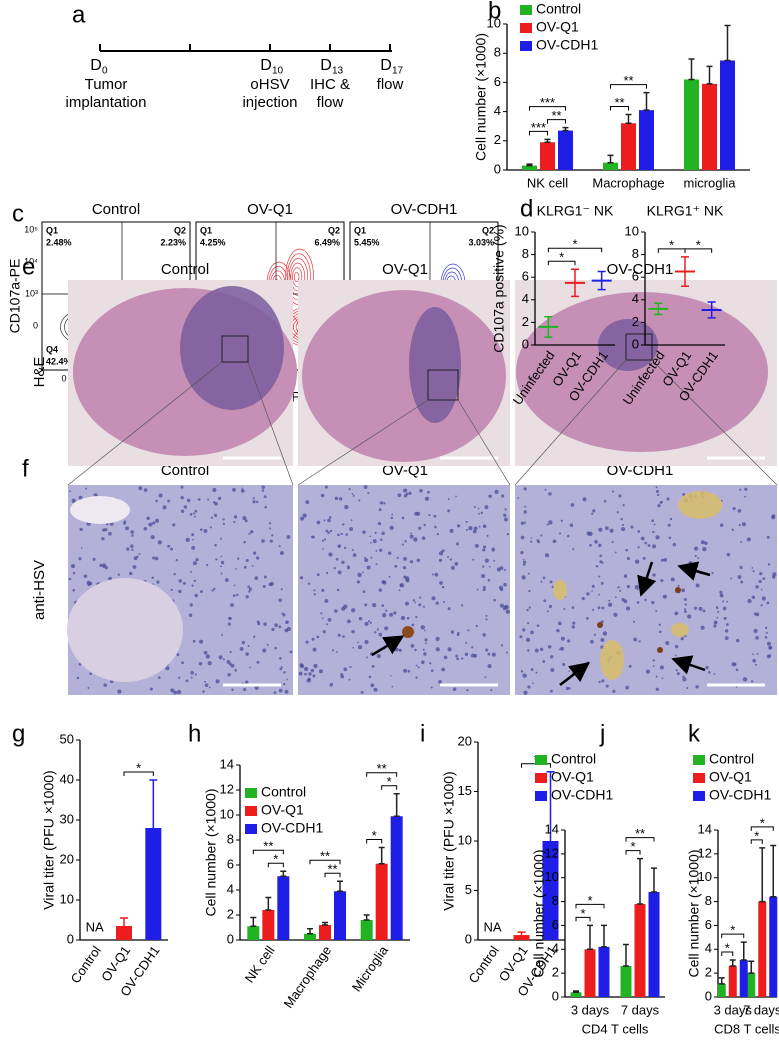 The width and height of the screenshot is (779, 1050). I want to click on tissue-gap, so click(100, 510).